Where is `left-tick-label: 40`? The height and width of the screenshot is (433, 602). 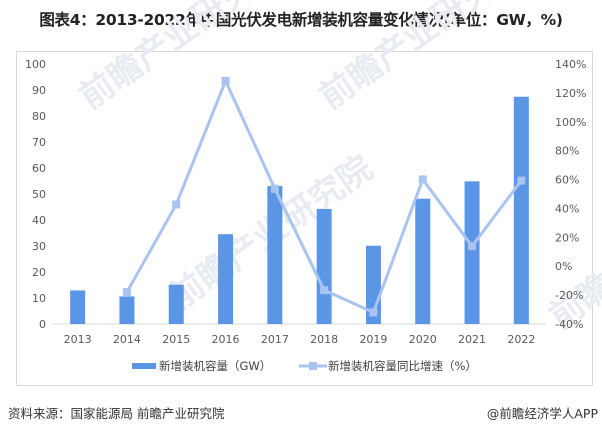
left-tick-label: 40 is located at coordinates (39, 220).